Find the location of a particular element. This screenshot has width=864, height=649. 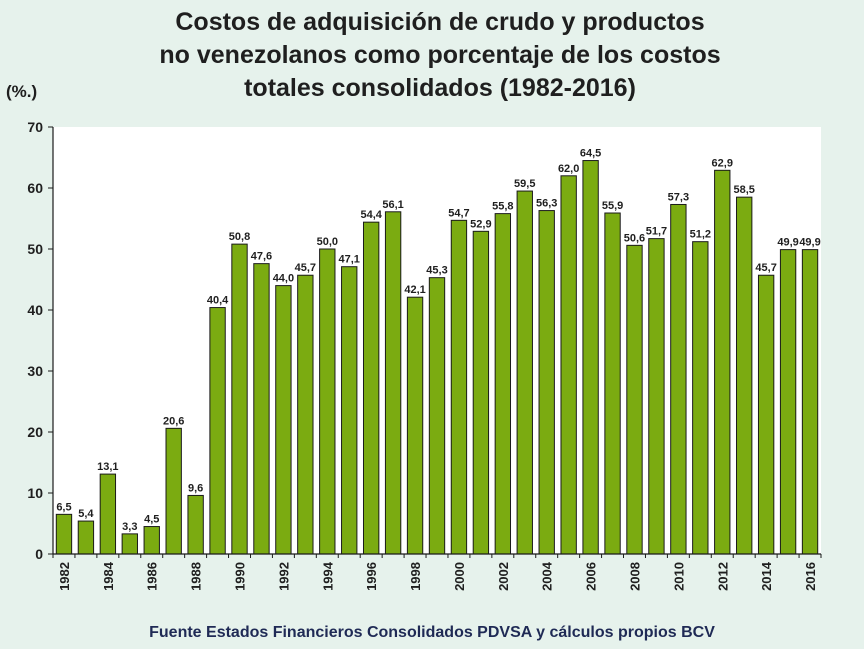

x-tick-label-2010: 2010 is located at coordinates (678, 576).